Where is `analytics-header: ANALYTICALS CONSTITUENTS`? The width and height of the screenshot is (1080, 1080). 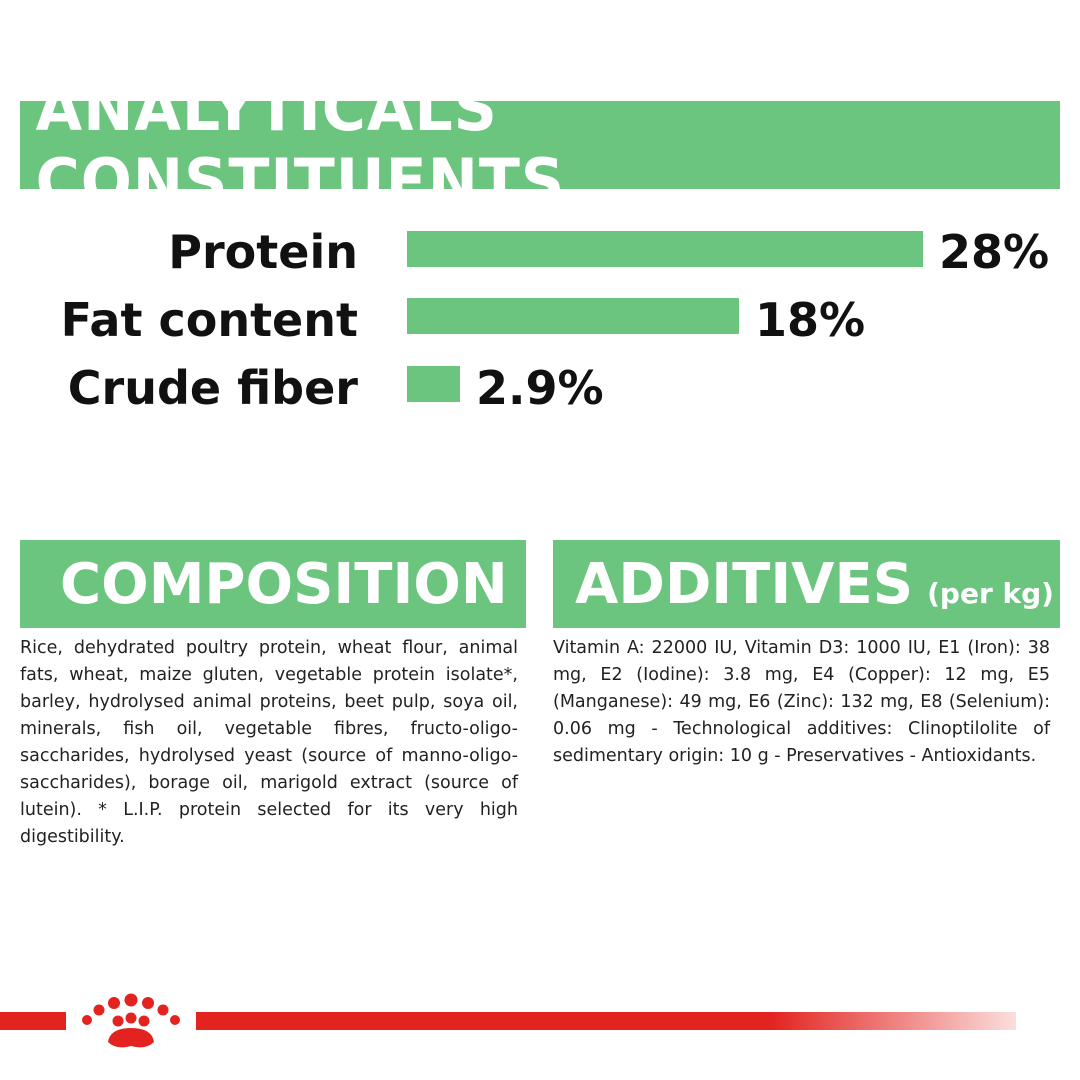 analytics-header: ANALYTICALS CONSTITUENTS is located at coordinates (540, 145).